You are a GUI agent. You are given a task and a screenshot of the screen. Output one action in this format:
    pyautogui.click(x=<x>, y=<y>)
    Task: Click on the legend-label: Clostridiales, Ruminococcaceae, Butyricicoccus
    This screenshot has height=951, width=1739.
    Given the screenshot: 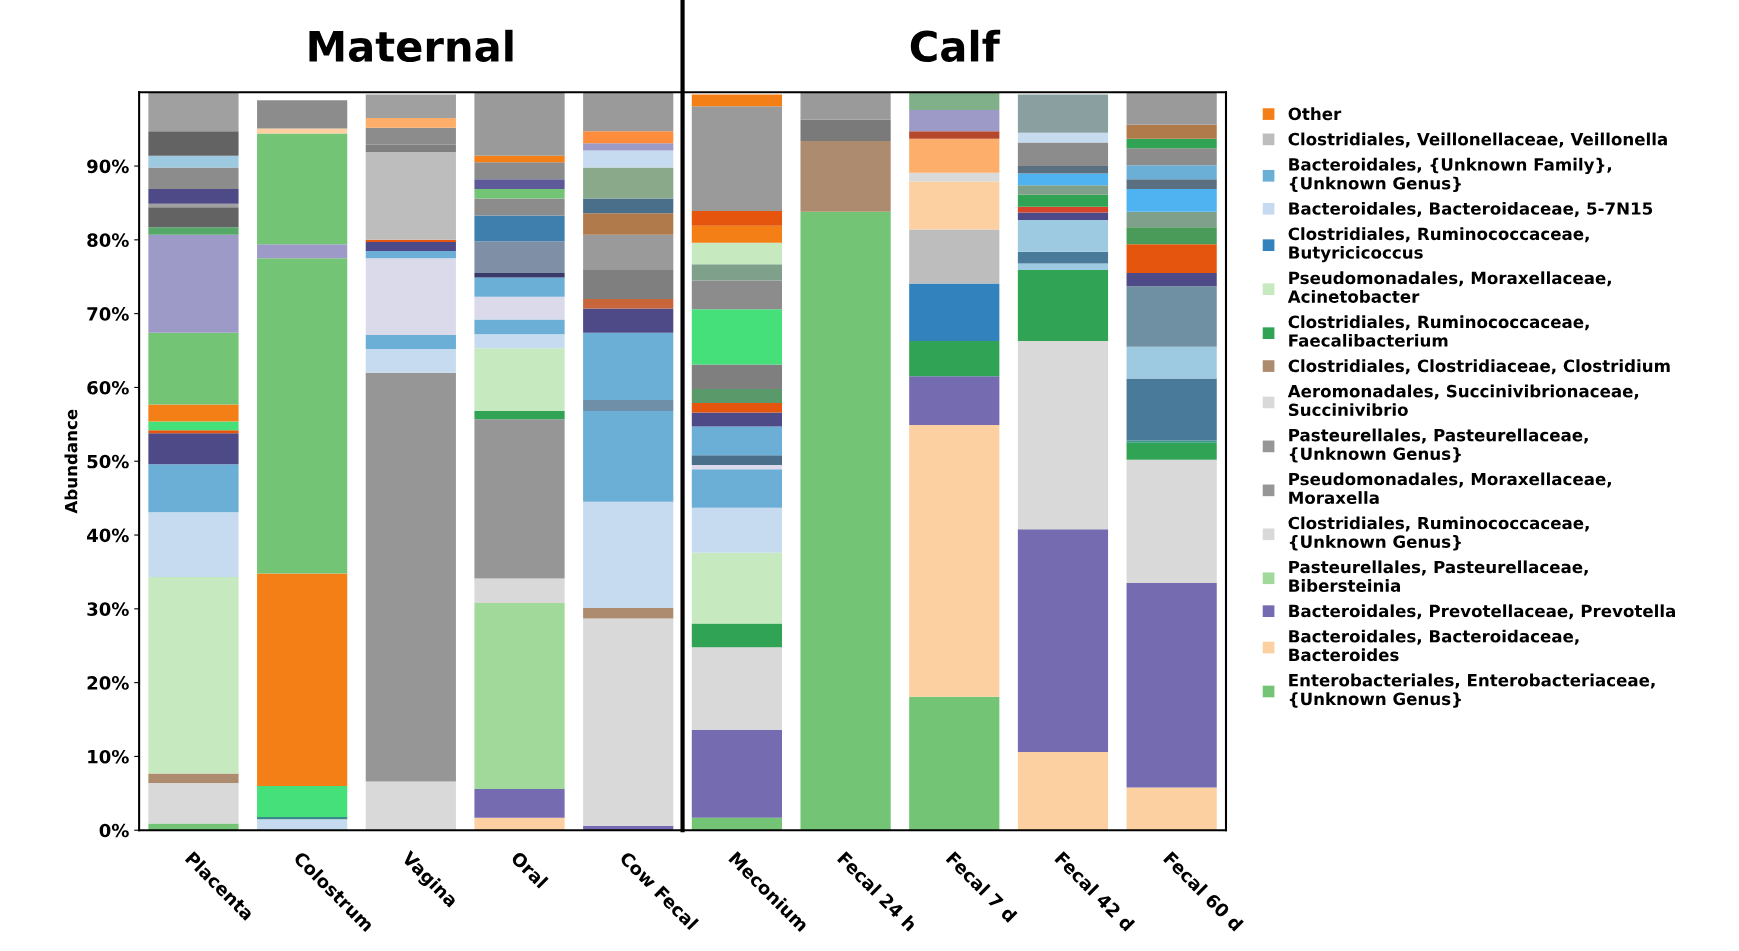 What is the action you would take?
    pyautogui.click(x=1438, y=245)
    